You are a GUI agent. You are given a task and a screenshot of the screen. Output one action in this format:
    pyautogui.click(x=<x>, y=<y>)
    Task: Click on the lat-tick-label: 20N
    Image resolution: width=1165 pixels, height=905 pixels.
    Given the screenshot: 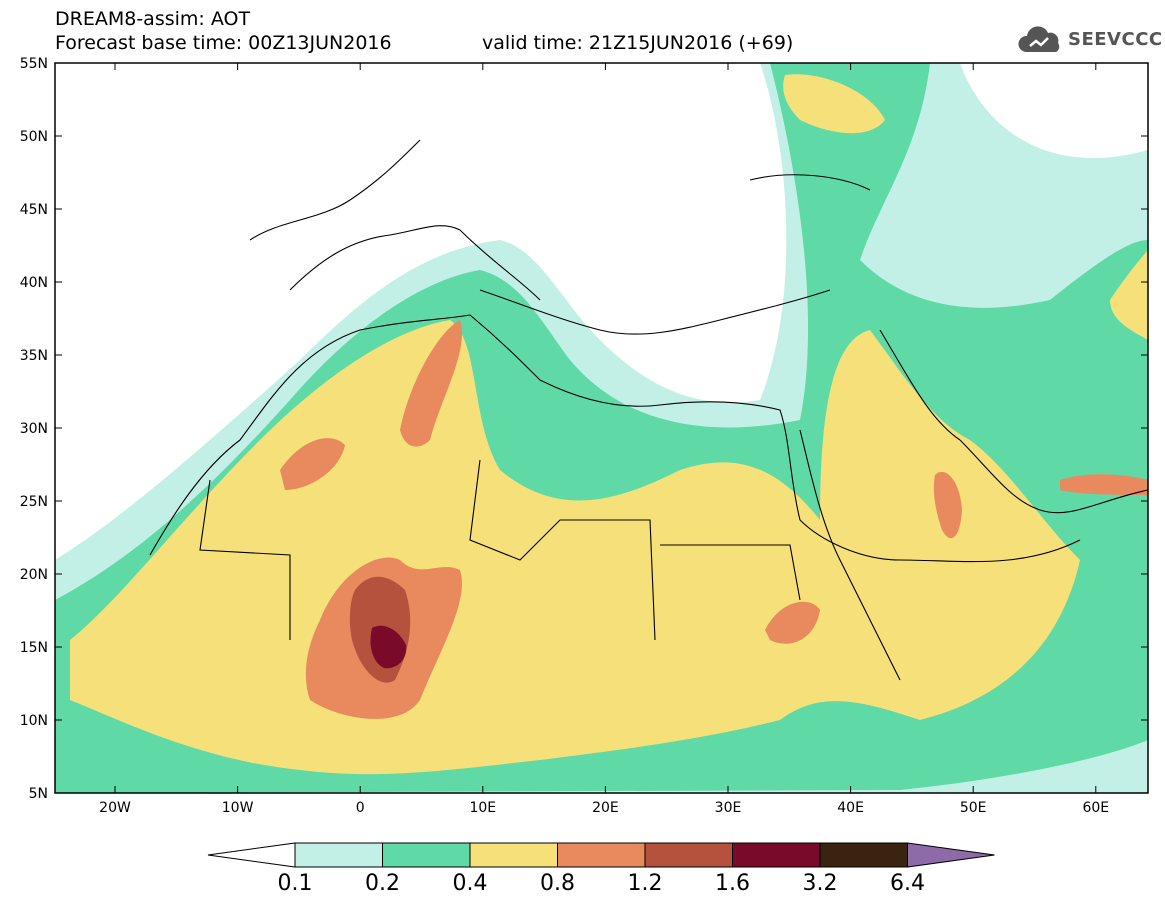 What is the action you would take?
    pyautogui.click(x=34, y=575)
    